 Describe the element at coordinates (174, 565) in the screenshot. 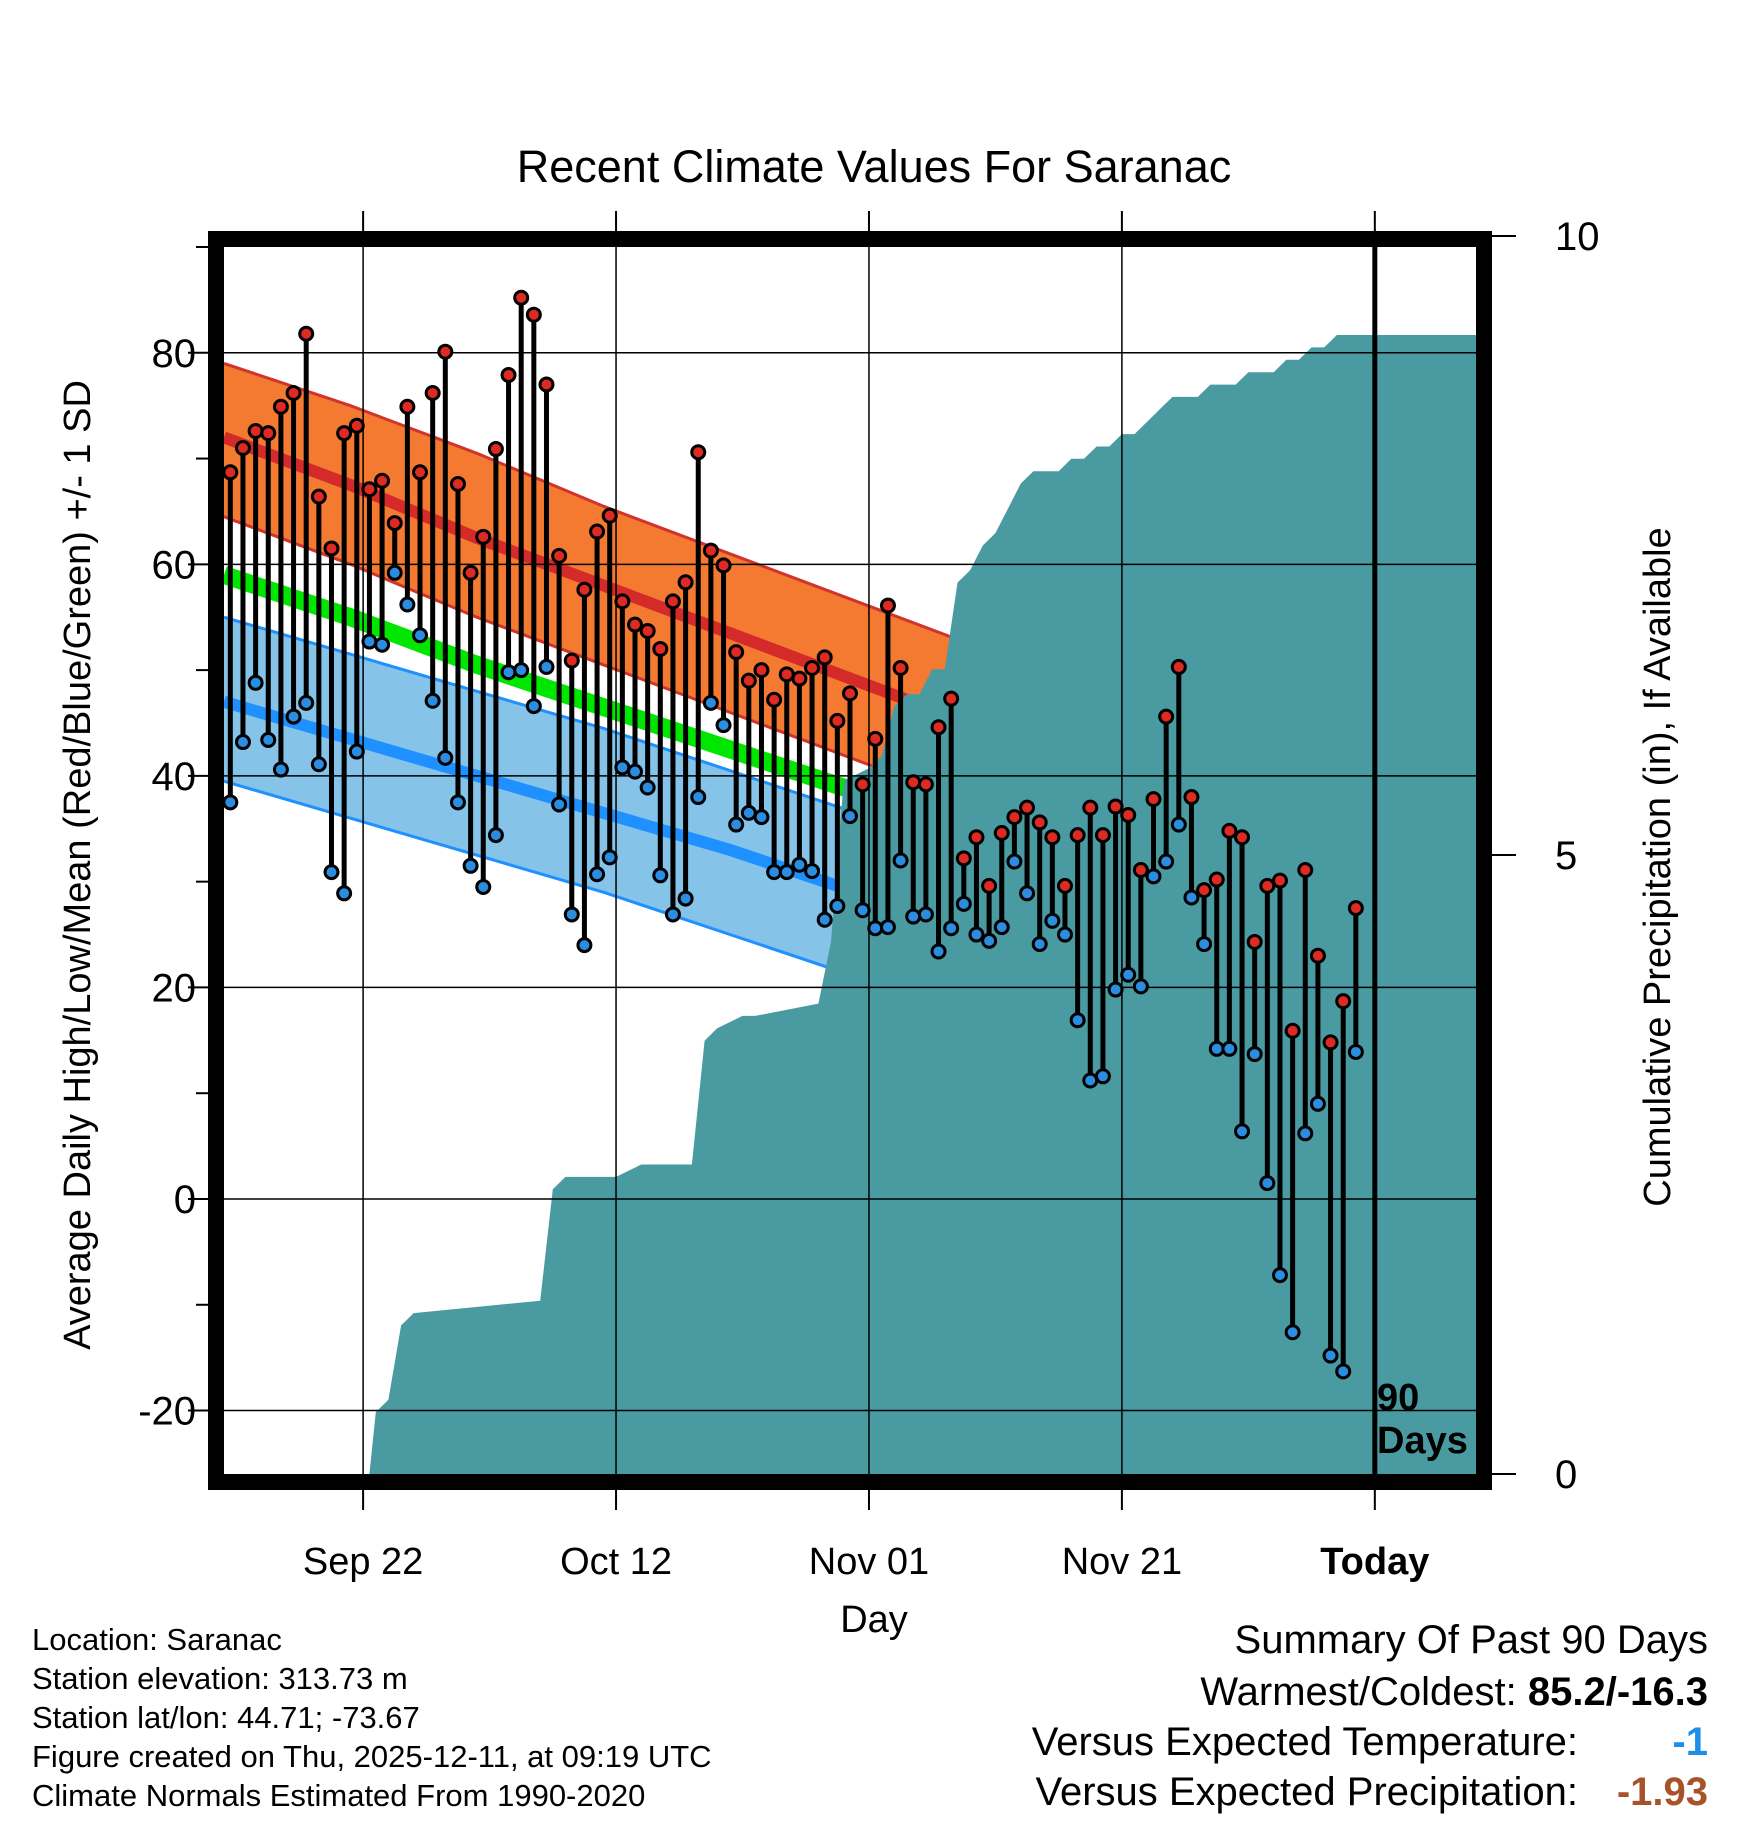

I see `y-tick-label: 60` at that location.